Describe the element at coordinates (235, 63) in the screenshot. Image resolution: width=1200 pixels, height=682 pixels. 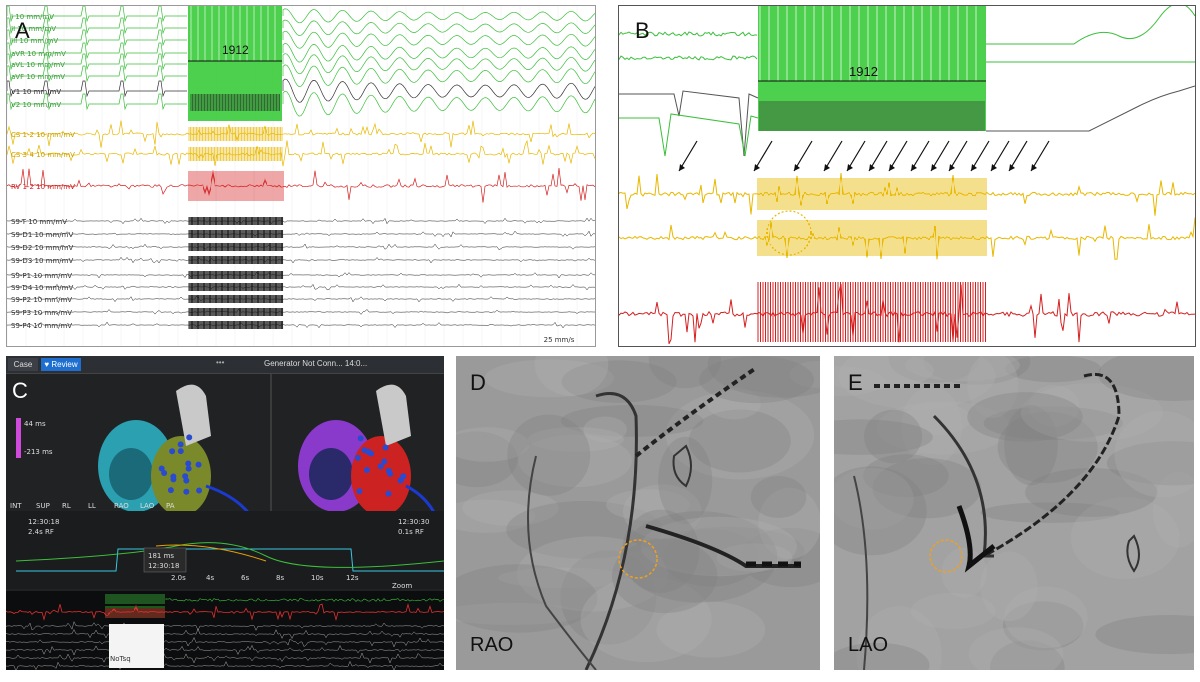
I see `panel-a-rf-box` at that location.